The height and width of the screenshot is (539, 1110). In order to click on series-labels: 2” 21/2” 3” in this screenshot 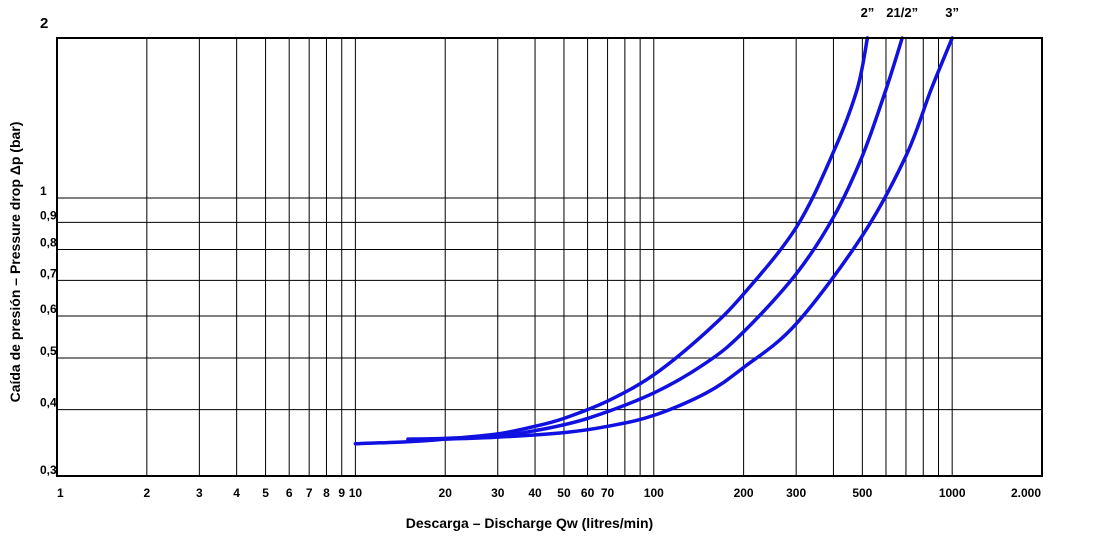, I will do `click(910, 12)`.